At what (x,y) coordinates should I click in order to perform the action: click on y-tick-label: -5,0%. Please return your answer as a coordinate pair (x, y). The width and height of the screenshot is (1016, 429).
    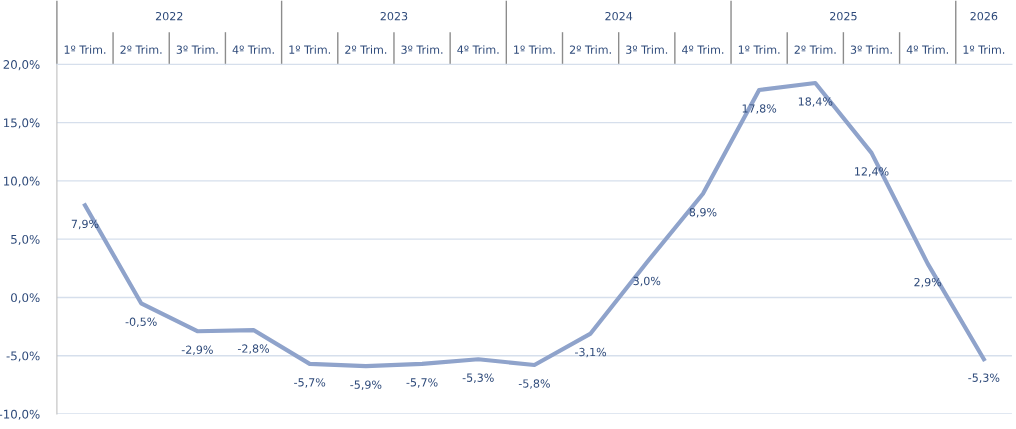
    Looking at the image, I should click on (23, 356).